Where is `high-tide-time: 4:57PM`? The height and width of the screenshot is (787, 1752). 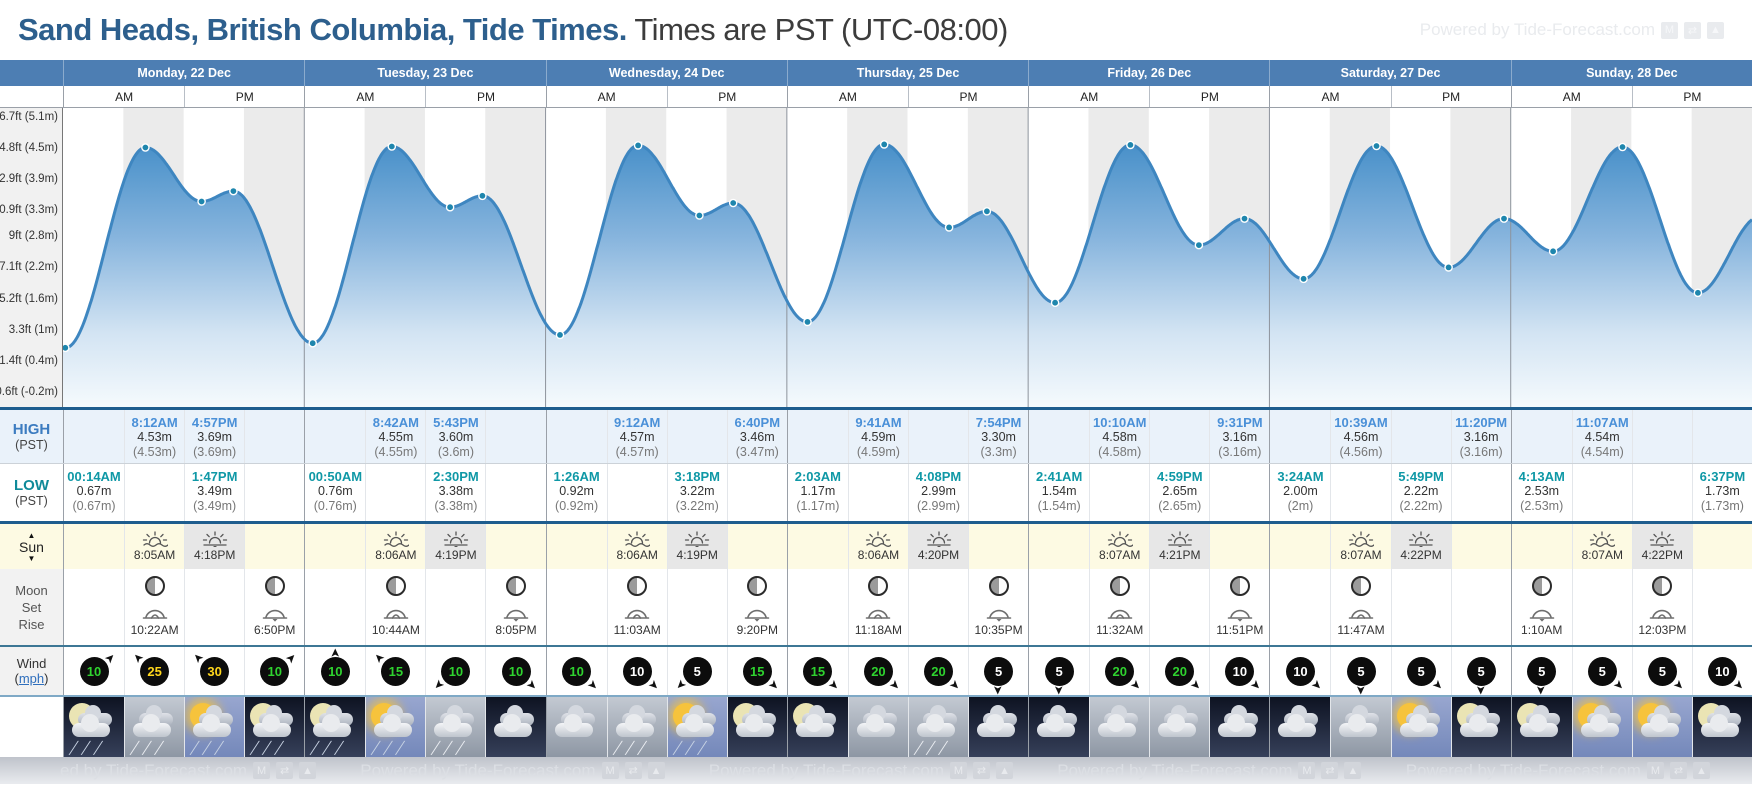 high-tide-time: 4:57PM is located at coordinates (214, 422).